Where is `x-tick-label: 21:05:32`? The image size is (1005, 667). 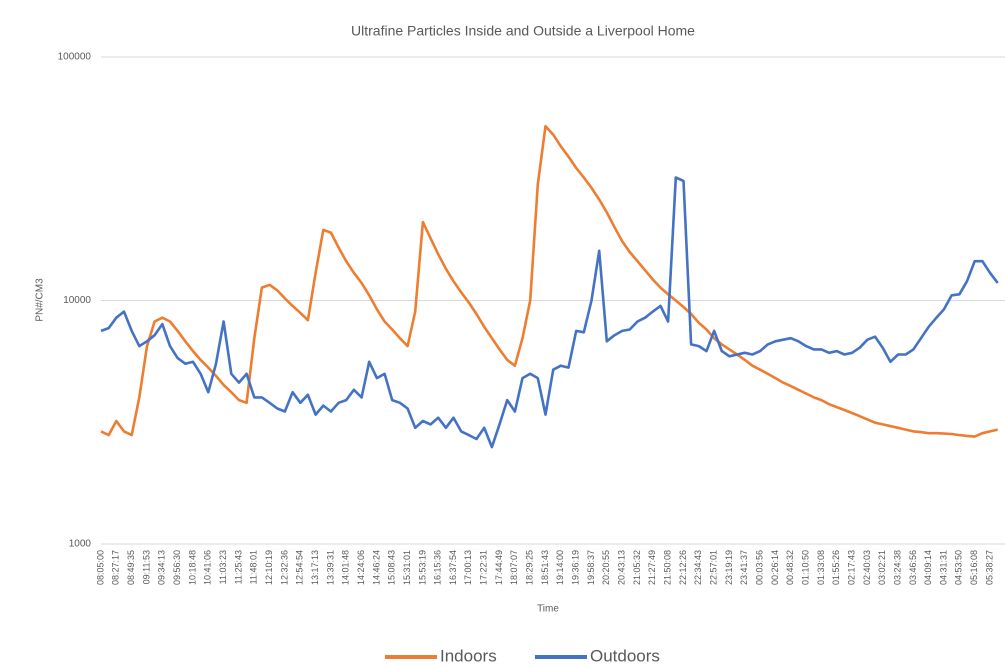 x-tick-label: 21:05:32 is located at coordinates (637, 567).